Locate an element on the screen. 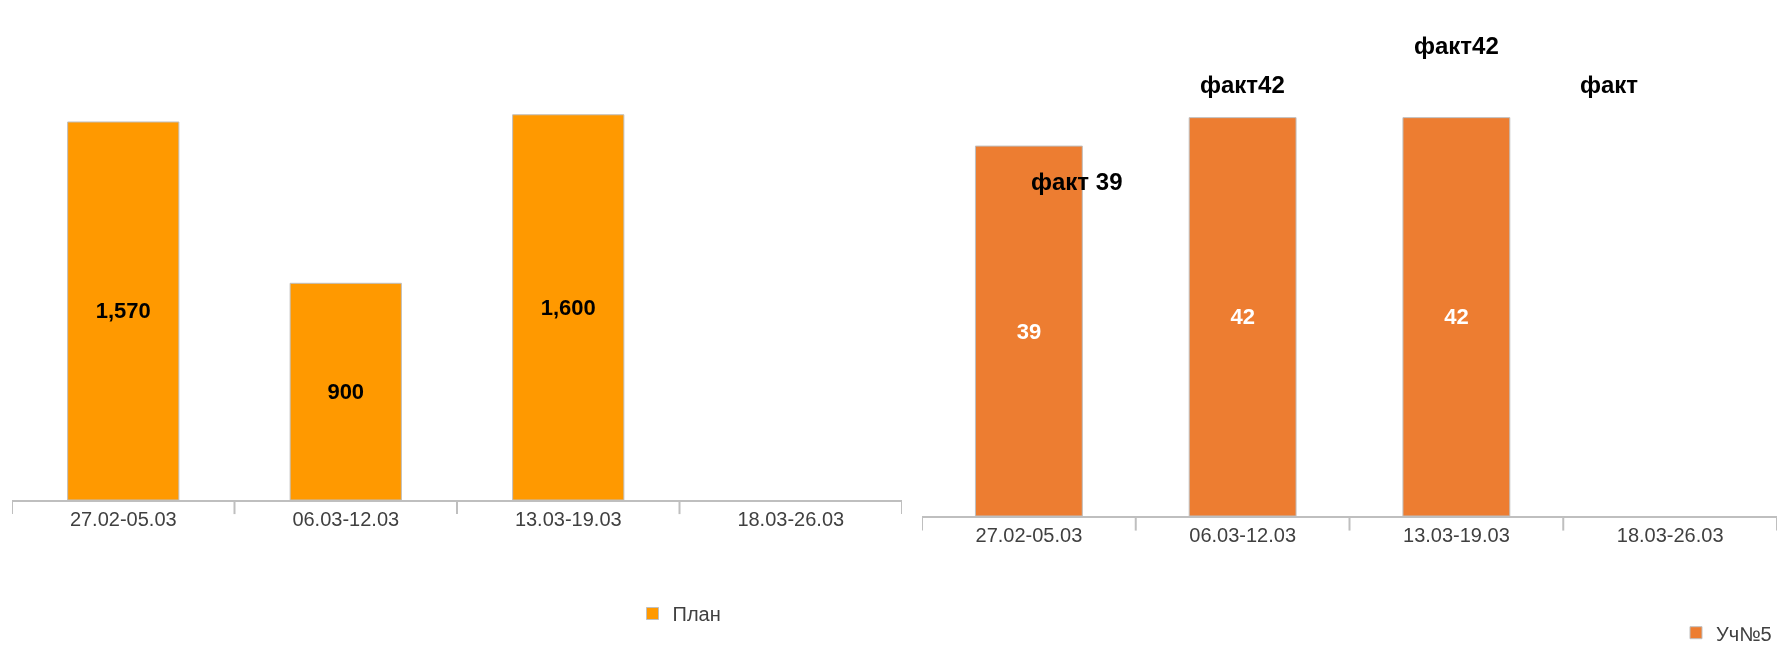  data-label: 1,570 is located at coordinates (123, 311).